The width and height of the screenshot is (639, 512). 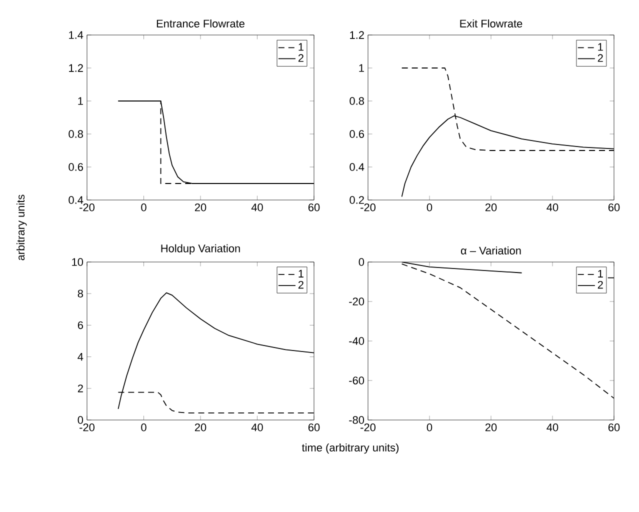 What do you see at coordinates (350, 448) in the screenshot?
I see `x-axis-title: time (arbitrary units)` at bounding box center [350, 448].